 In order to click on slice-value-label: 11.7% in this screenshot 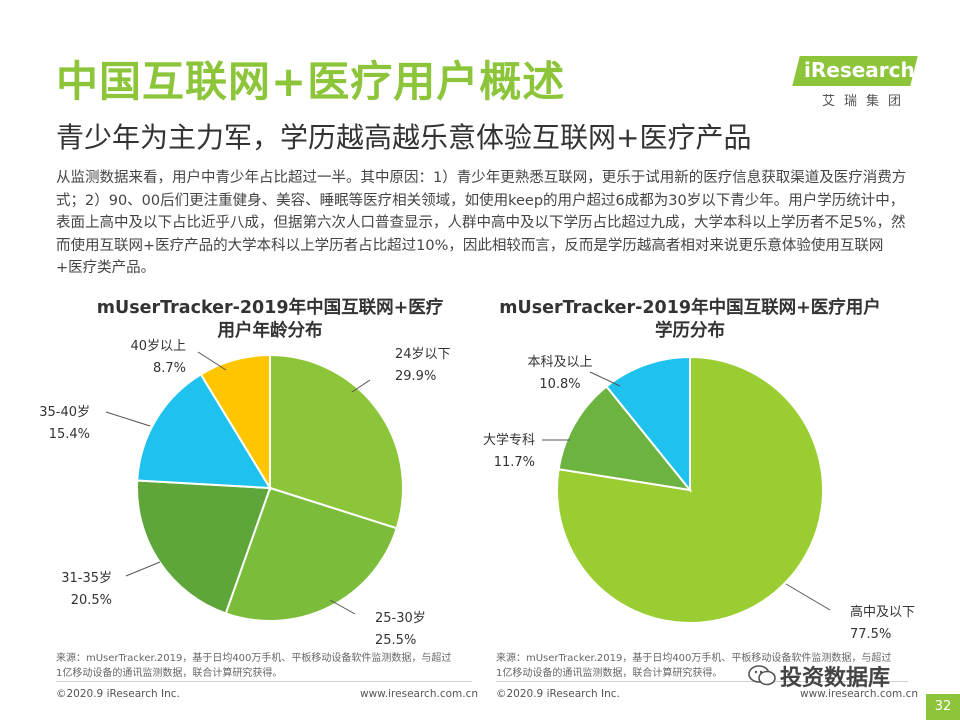, I will do `click(514, 462)`.